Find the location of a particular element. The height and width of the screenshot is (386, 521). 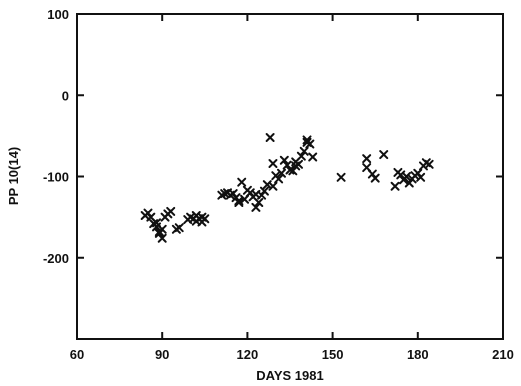

y-tick-label: 0 is located at coordinates (65, 95).